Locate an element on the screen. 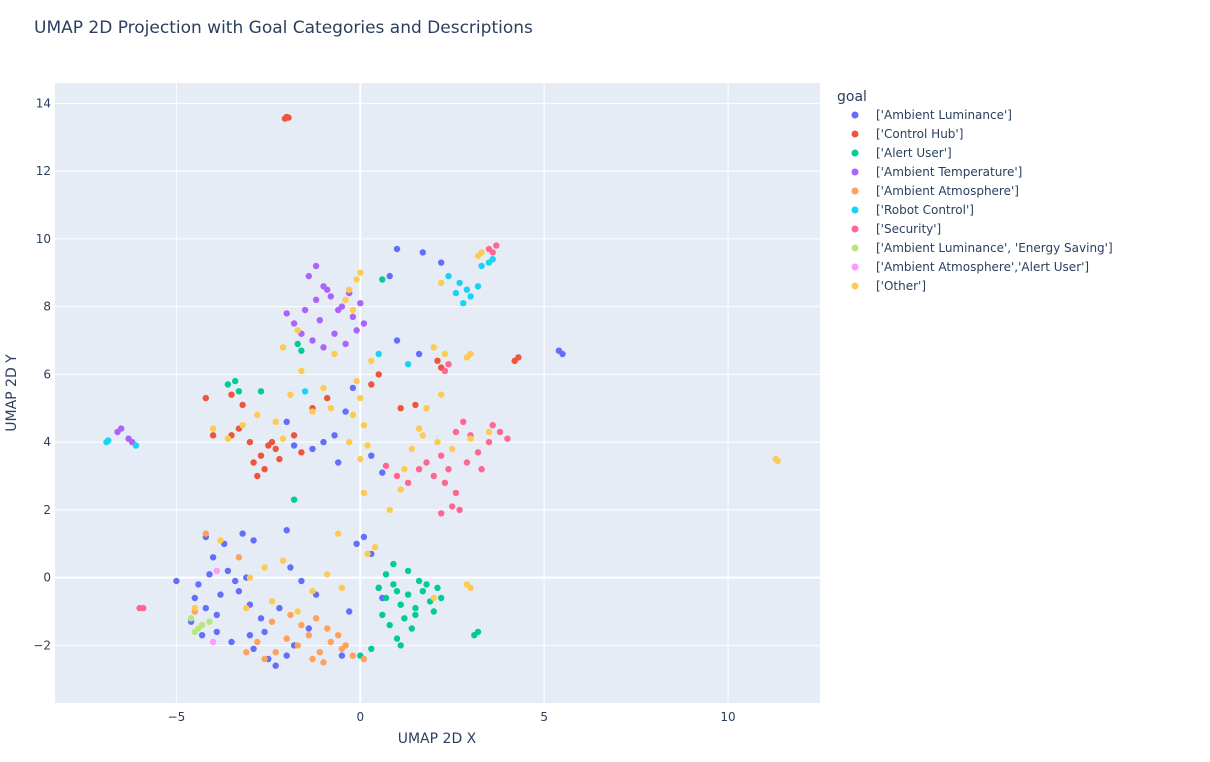  y-tick-label: 2 is located at coordinates (47, 510).